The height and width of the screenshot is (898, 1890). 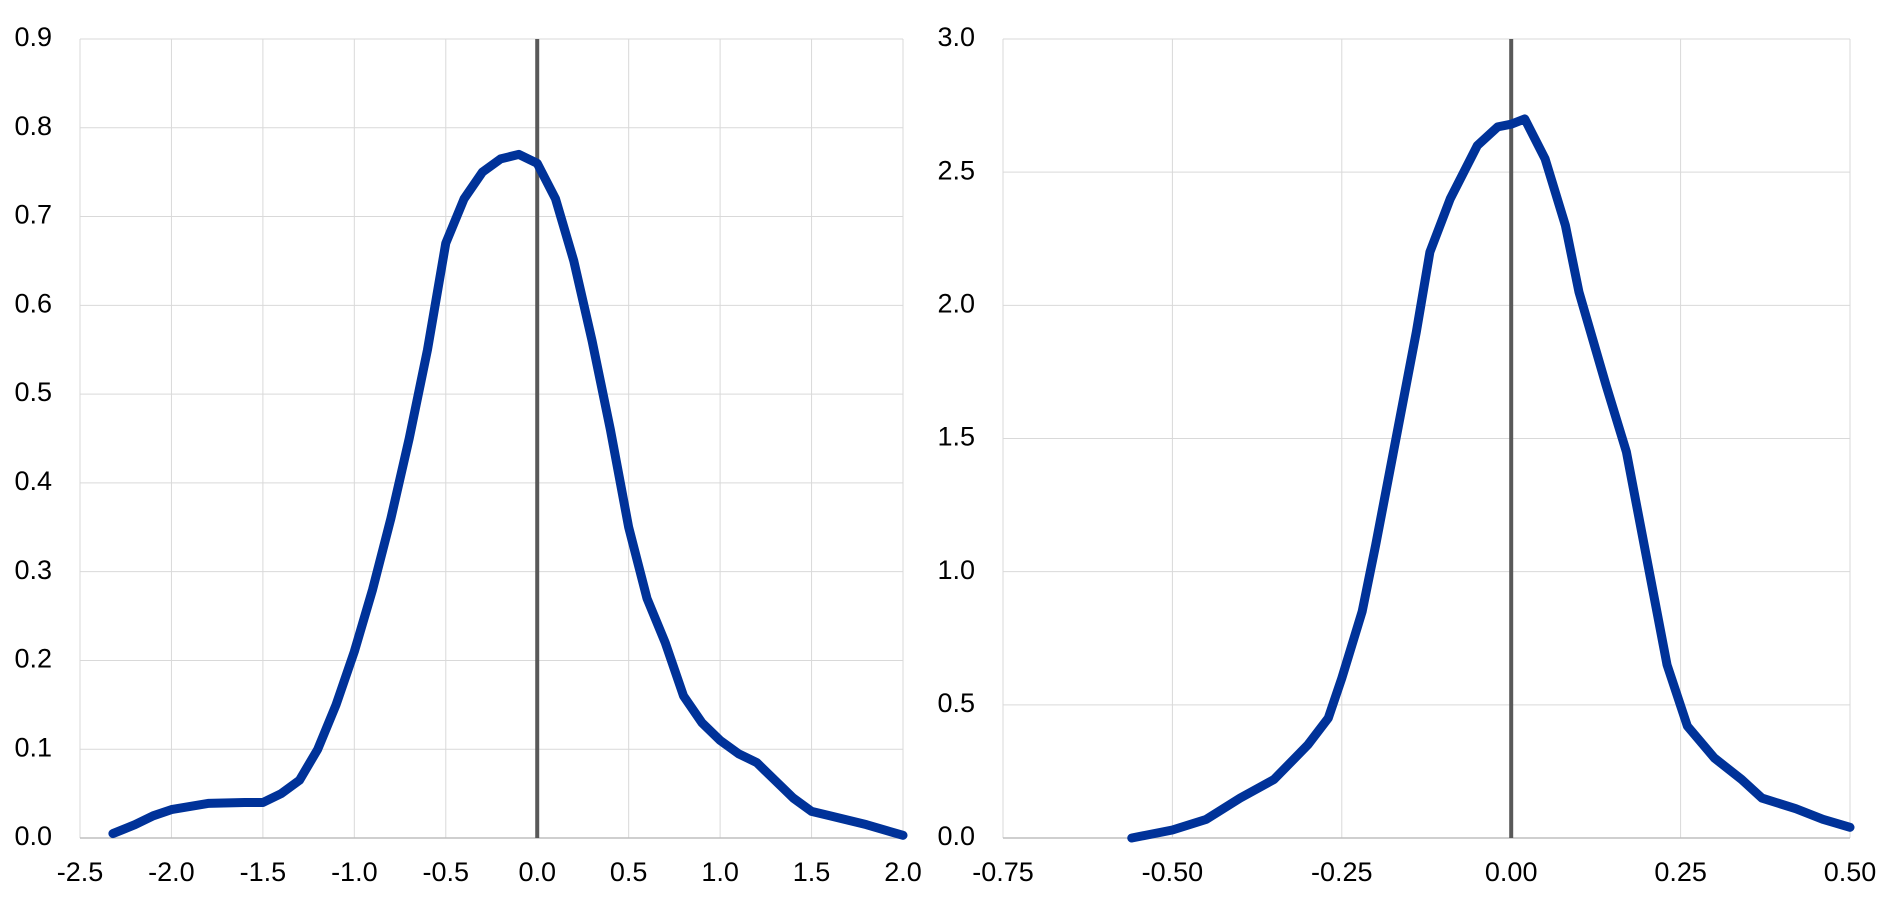 What do you see at coordinates (33, 37) in the screenshot?
I see `y-tick-label: 0.9` at bounding box center [33, 37].